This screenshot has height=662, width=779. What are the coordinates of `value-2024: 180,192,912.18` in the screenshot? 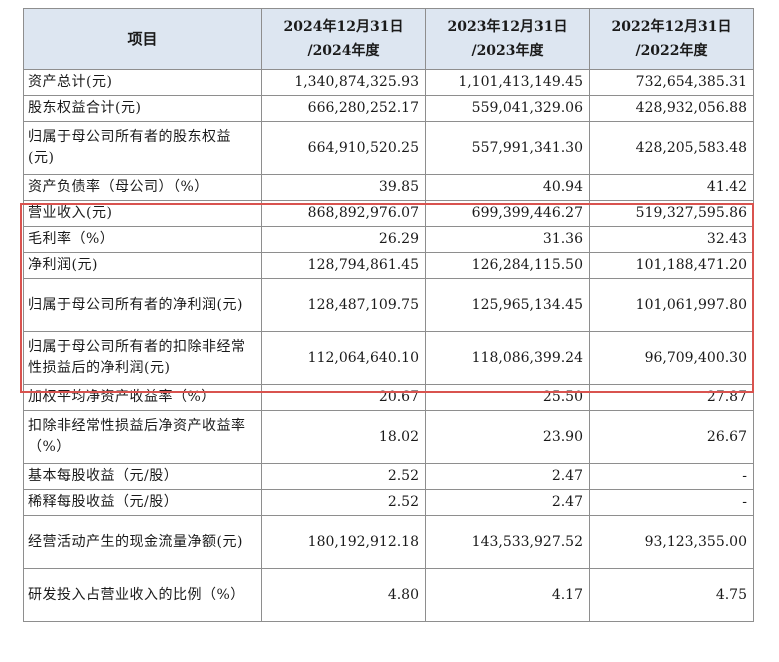 It's located at (343, 542).